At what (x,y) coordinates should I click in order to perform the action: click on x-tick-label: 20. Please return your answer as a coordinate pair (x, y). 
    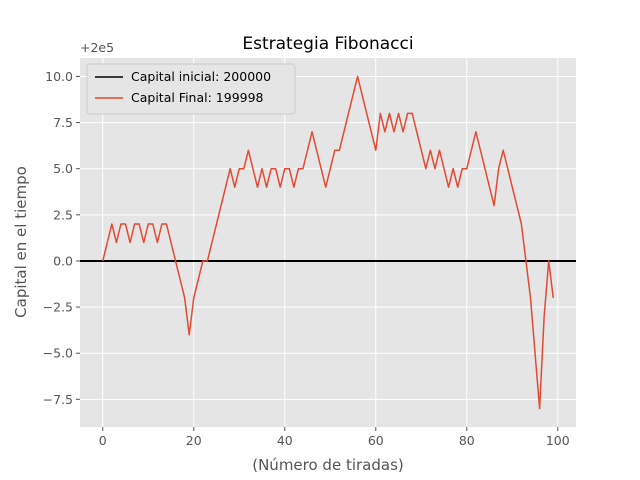
    Looking at the image, I should click on (194, 440).